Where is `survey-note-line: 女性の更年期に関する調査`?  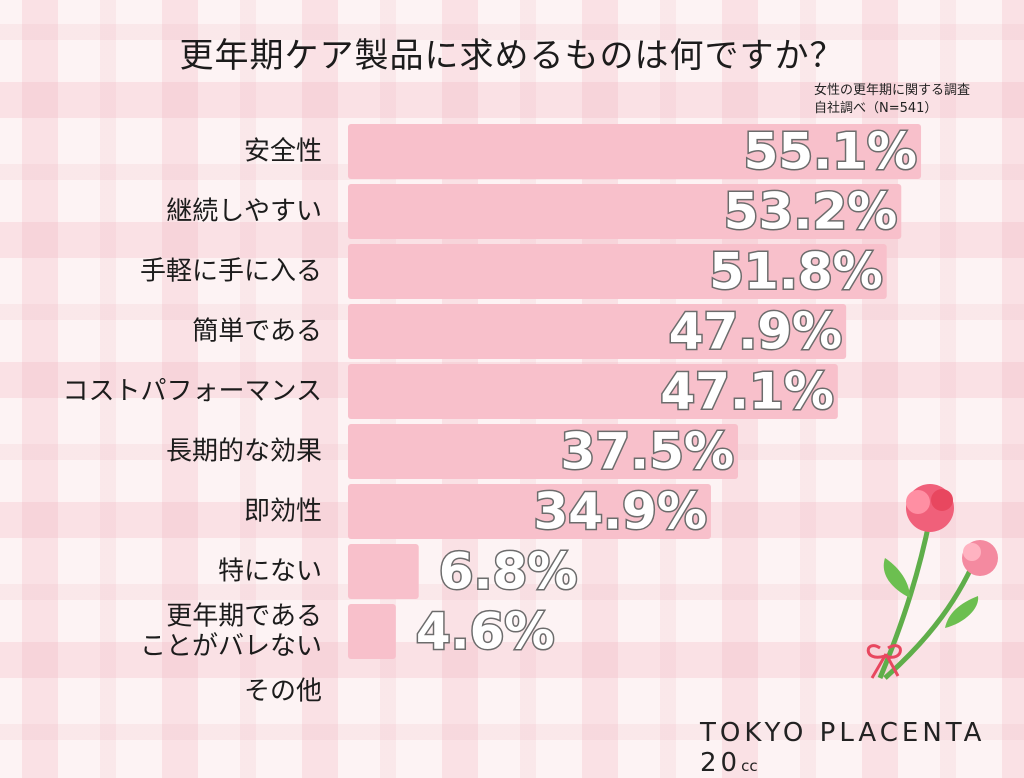 survey-note-line: 女性の更年期に関する調査 is located at coordinates (892, 90).